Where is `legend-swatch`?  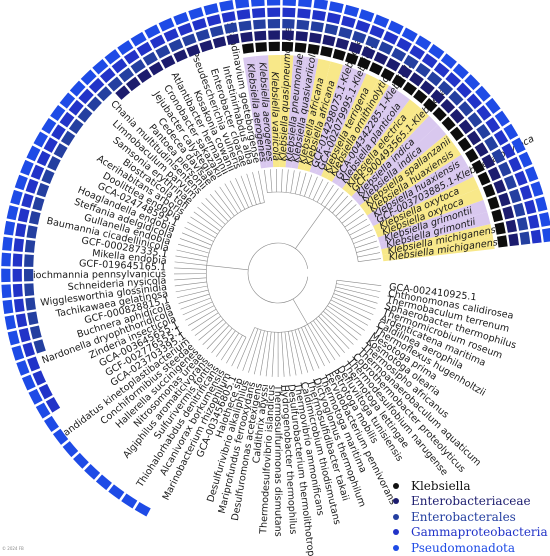 legend-swatch is located at coordinates (396, 516).